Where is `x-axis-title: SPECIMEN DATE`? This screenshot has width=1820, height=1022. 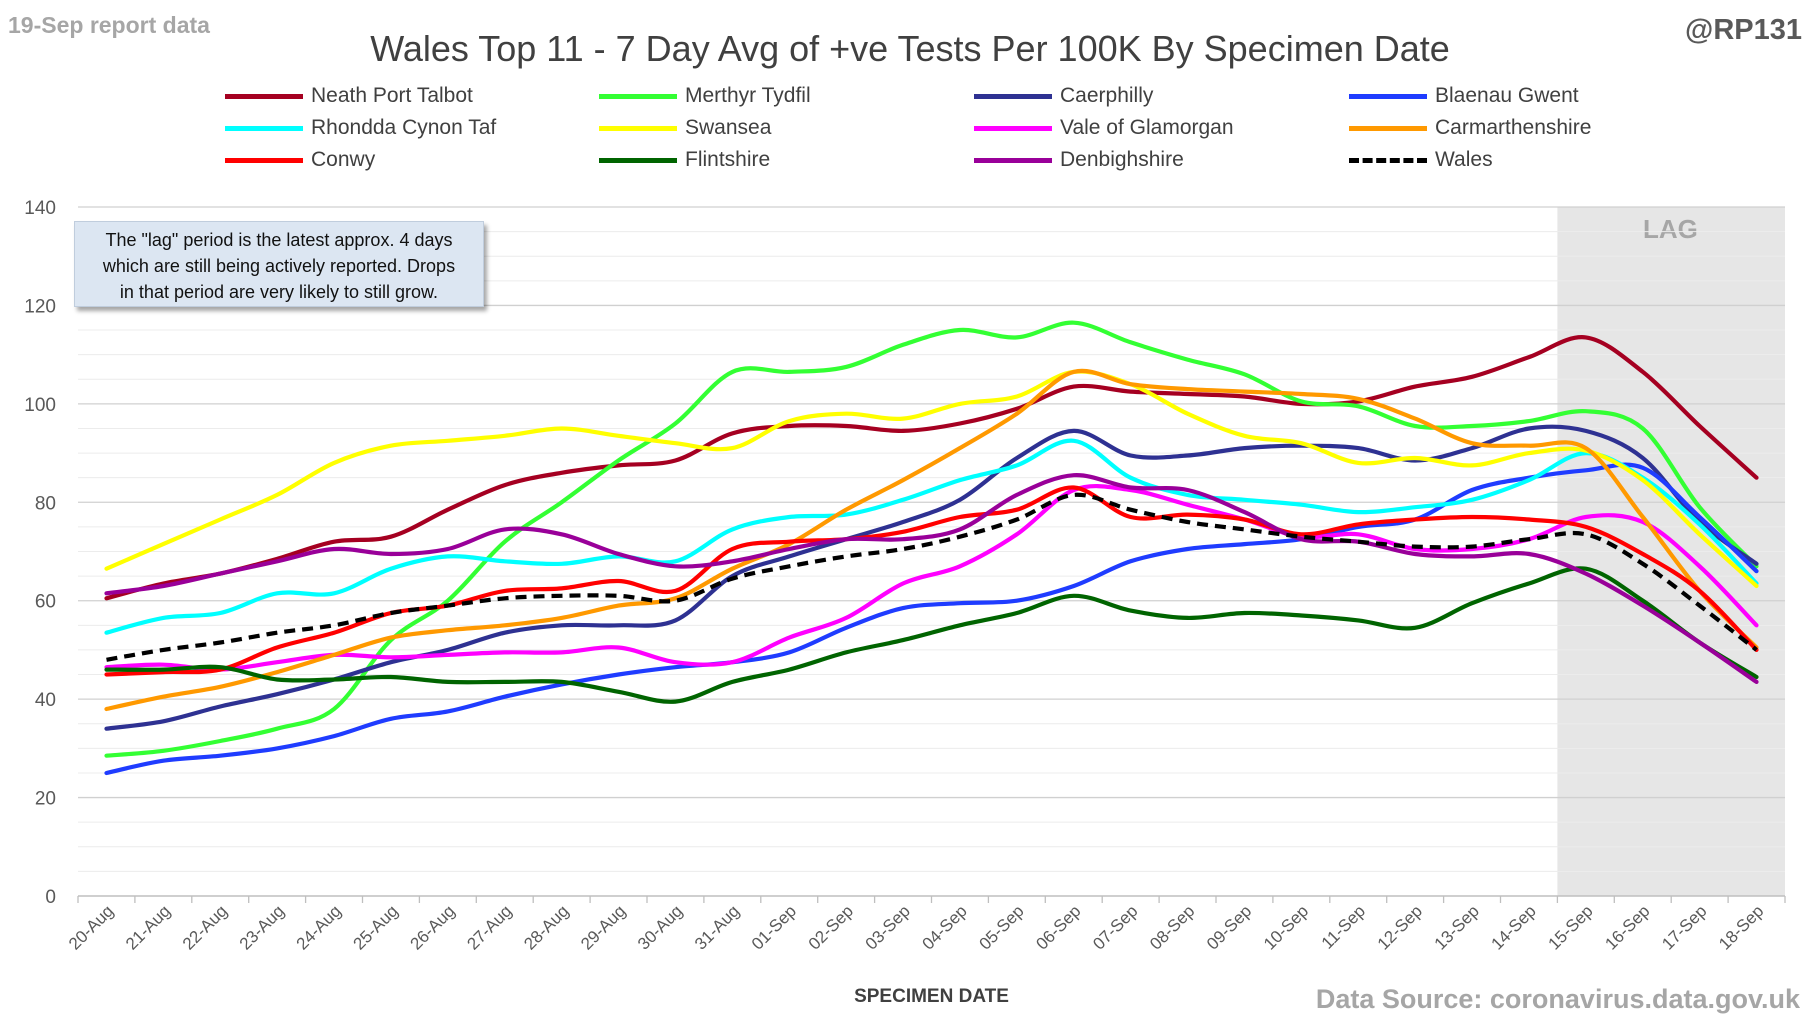
x-axis-title: SPECIMEN DATE is located at coordinates (931, 996).